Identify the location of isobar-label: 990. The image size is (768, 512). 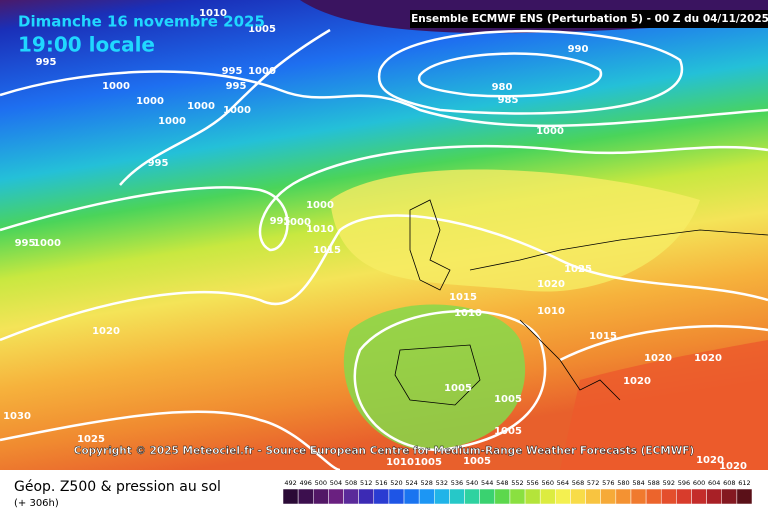
(578, 49).